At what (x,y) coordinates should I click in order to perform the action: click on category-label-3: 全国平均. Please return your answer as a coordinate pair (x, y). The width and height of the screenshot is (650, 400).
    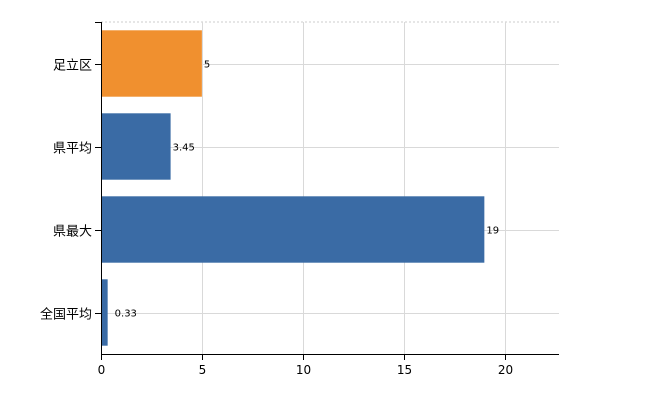
    Looking at the image, I should click on (66, 315).